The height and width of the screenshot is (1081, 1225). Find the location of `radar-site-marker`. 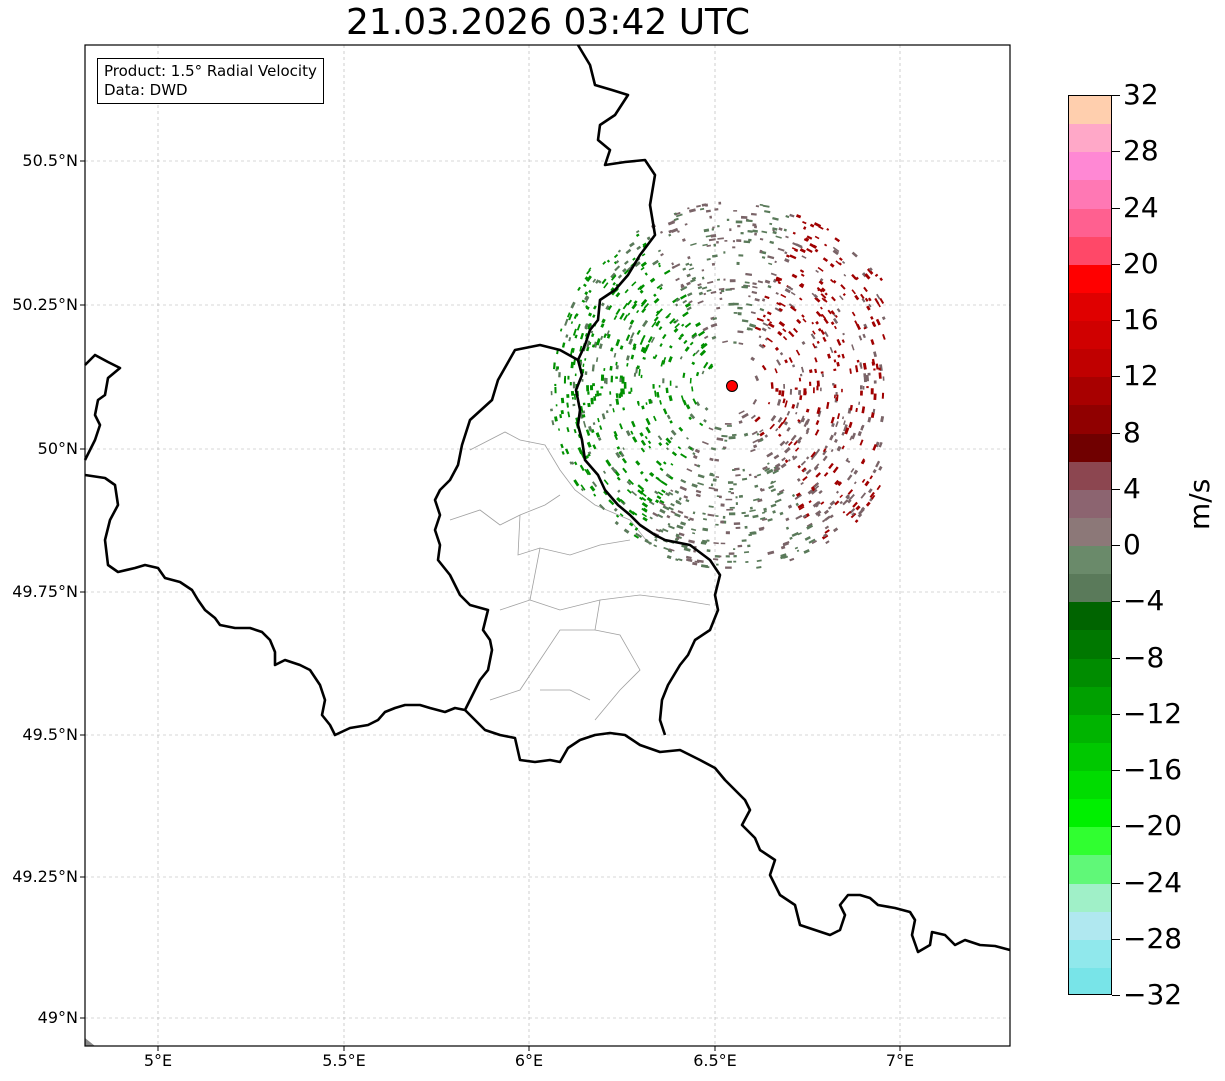

radar-site-marker is located at coordinates (732, 386).